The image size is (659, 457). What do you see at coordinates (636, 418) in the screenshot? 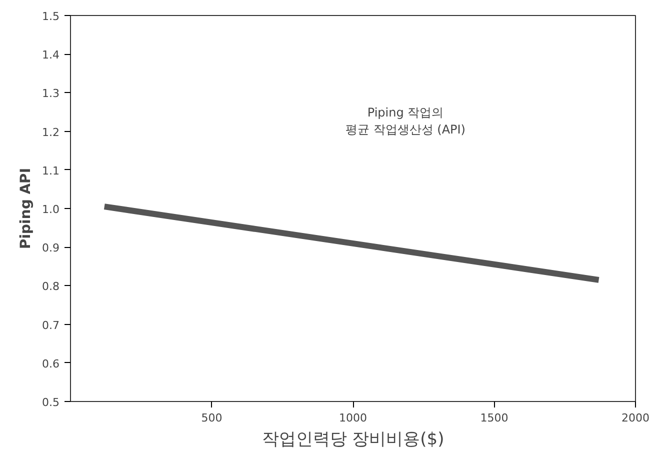
I see `x-tick-label: 2000` at bounding box center [636, 418].